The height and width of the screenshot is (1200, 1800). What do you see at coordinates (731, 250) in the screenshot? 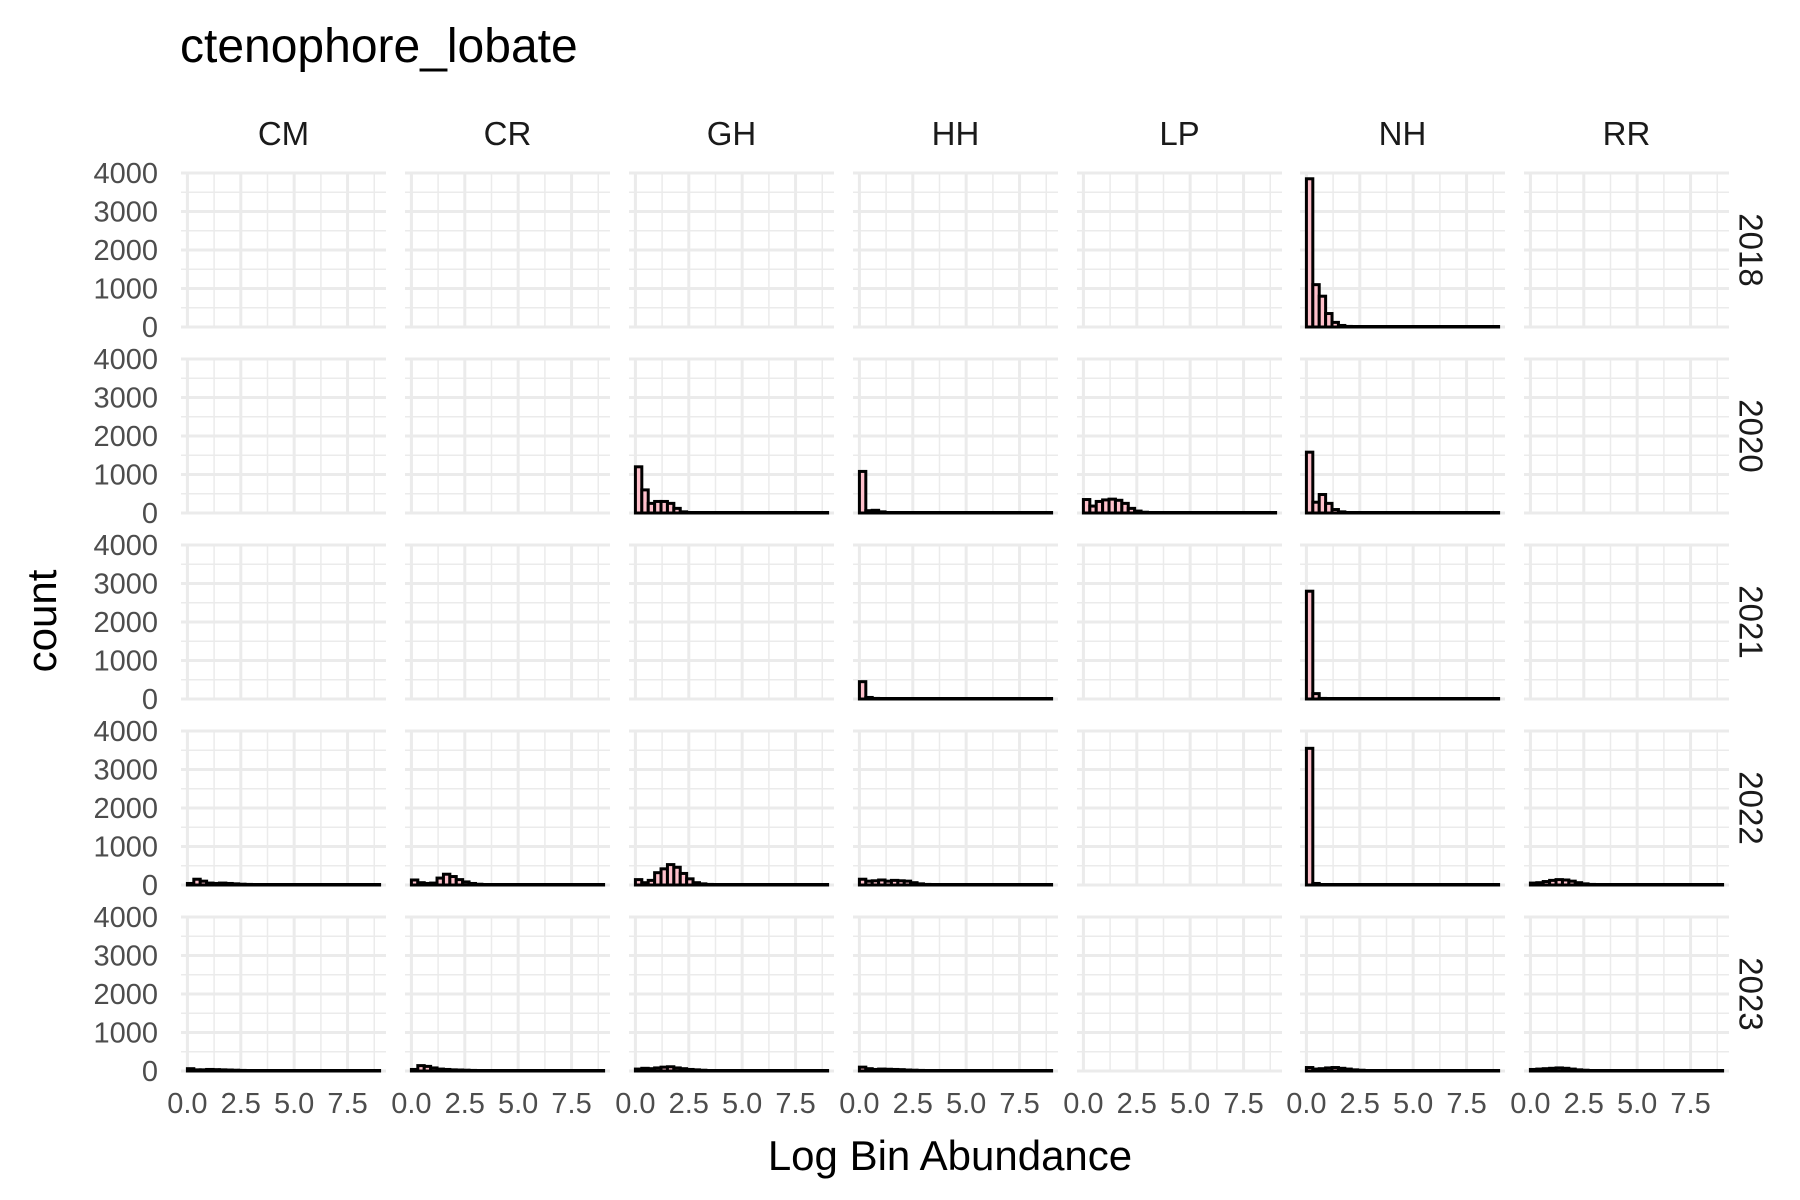
I see `facet-panel-GH-2018` at bounding box center [731, 250].